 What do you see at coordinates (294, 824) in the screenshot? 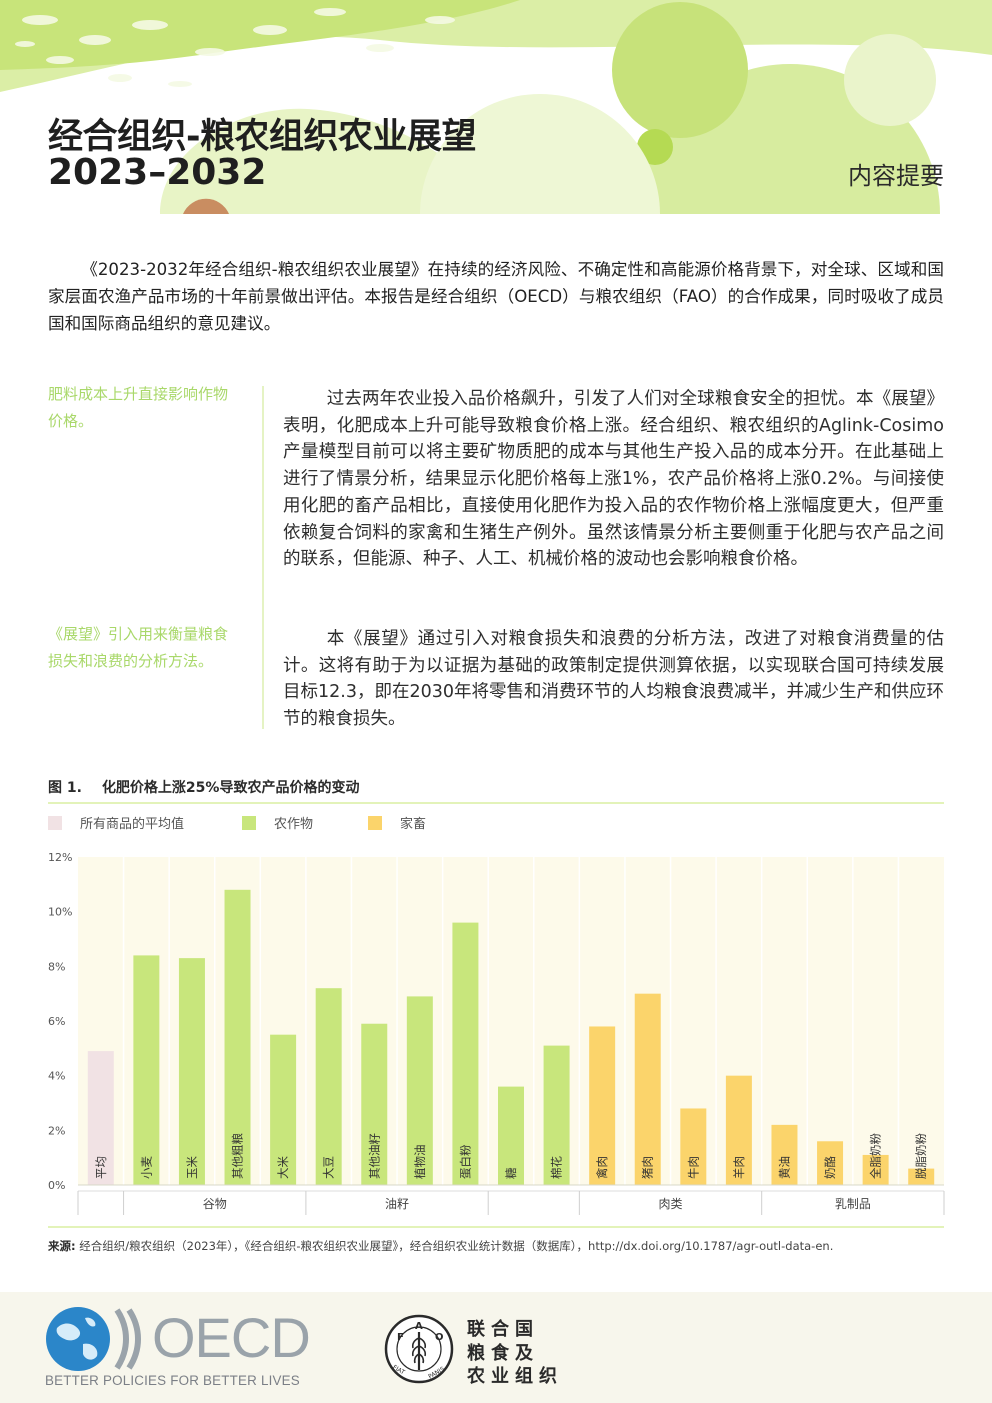
I see `legend-label-crops: 农作物` at bounding box center [294, 824].